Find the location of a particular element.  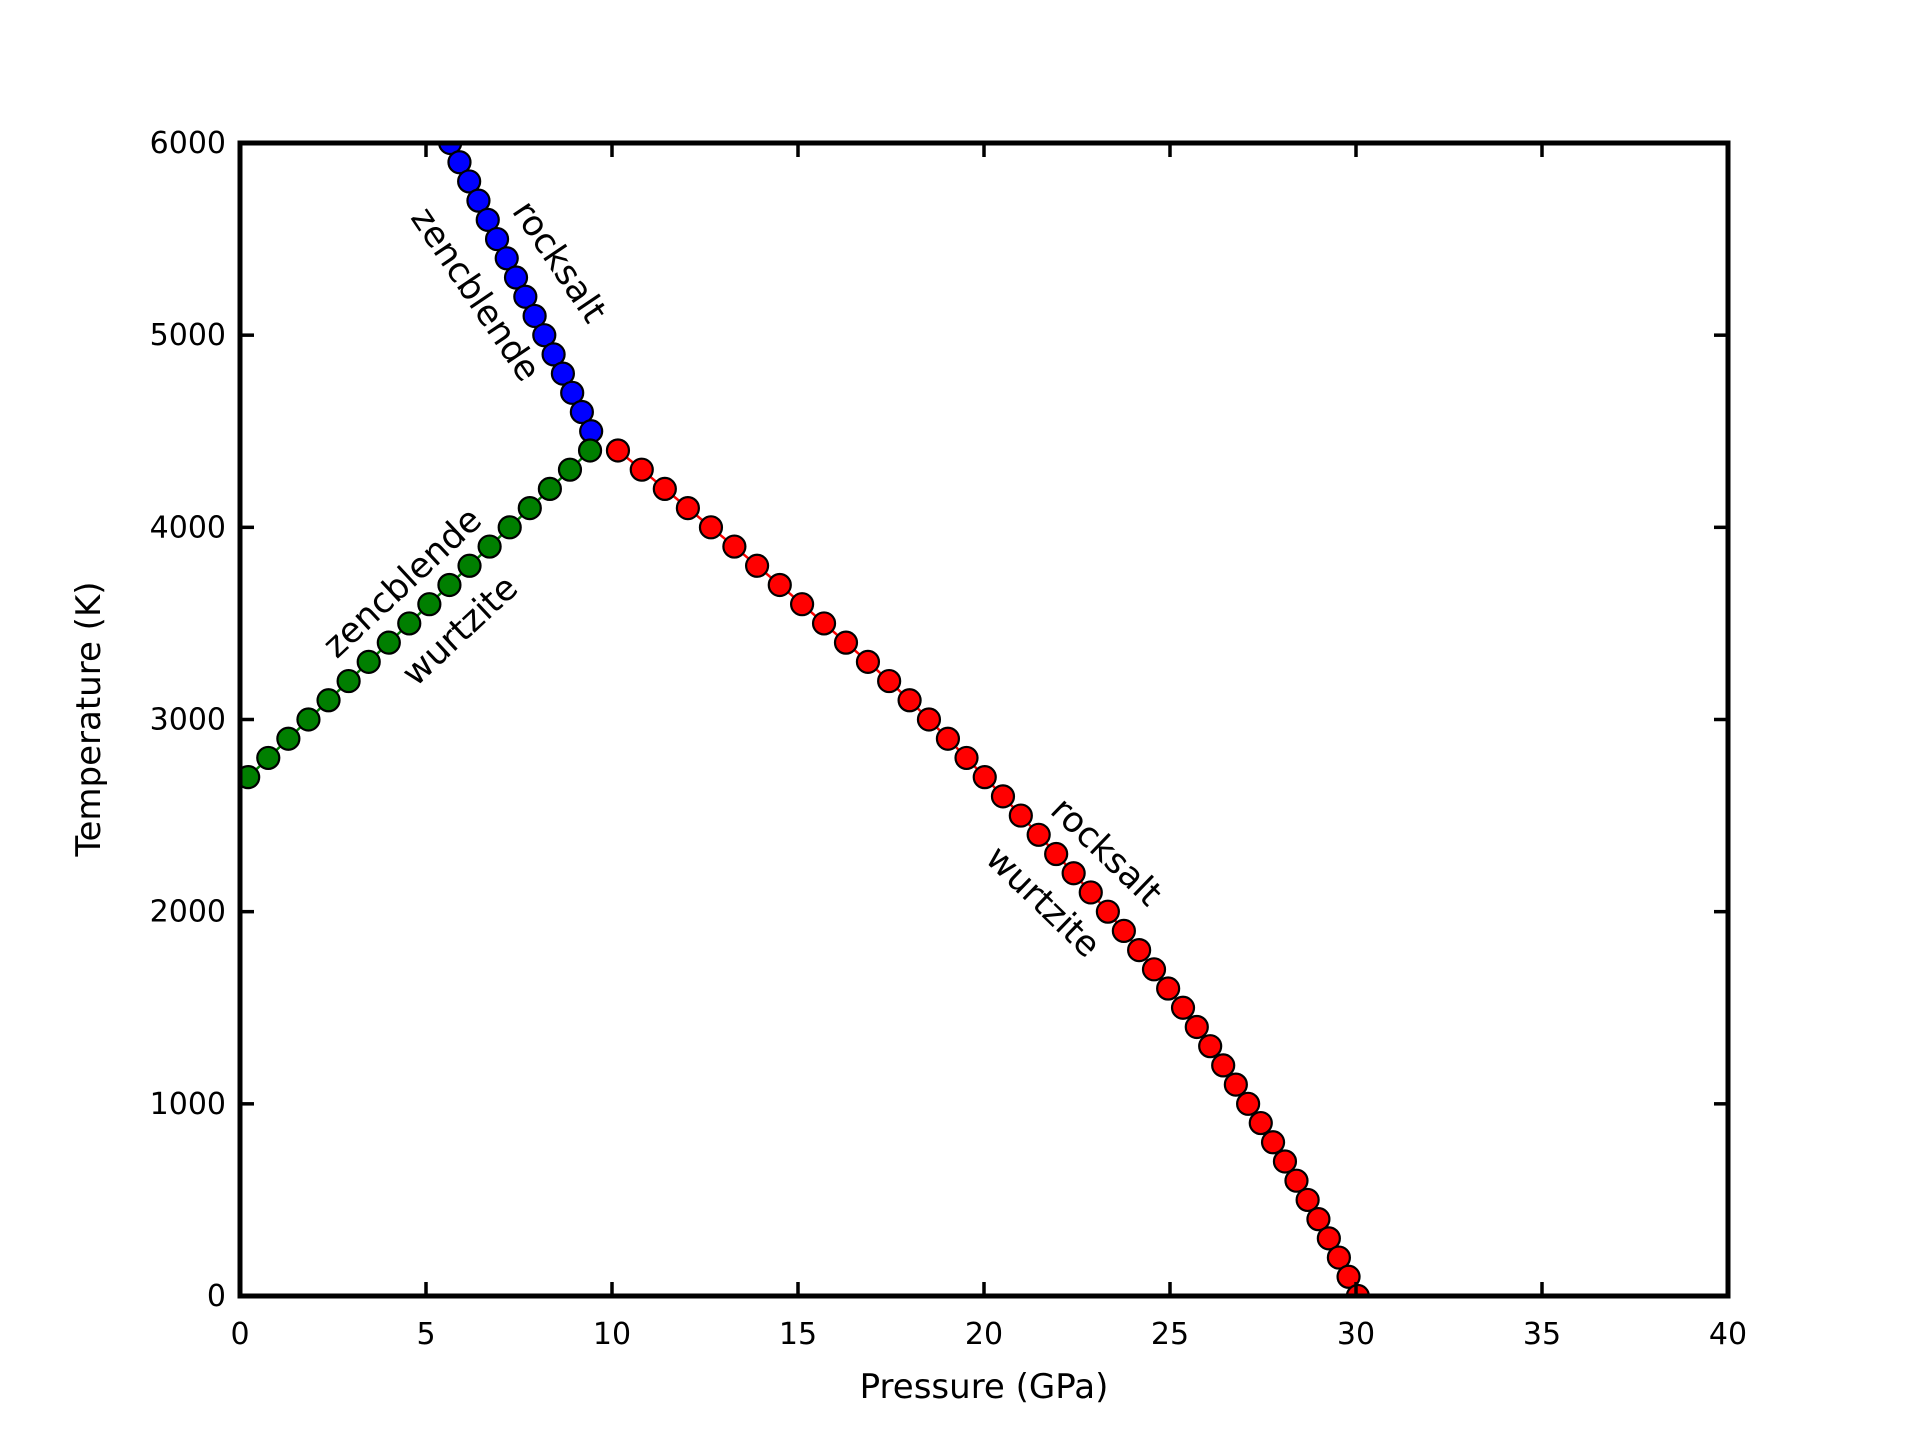

series-zencblende-wurtzite-boundary is located at coordinates (421, 614).